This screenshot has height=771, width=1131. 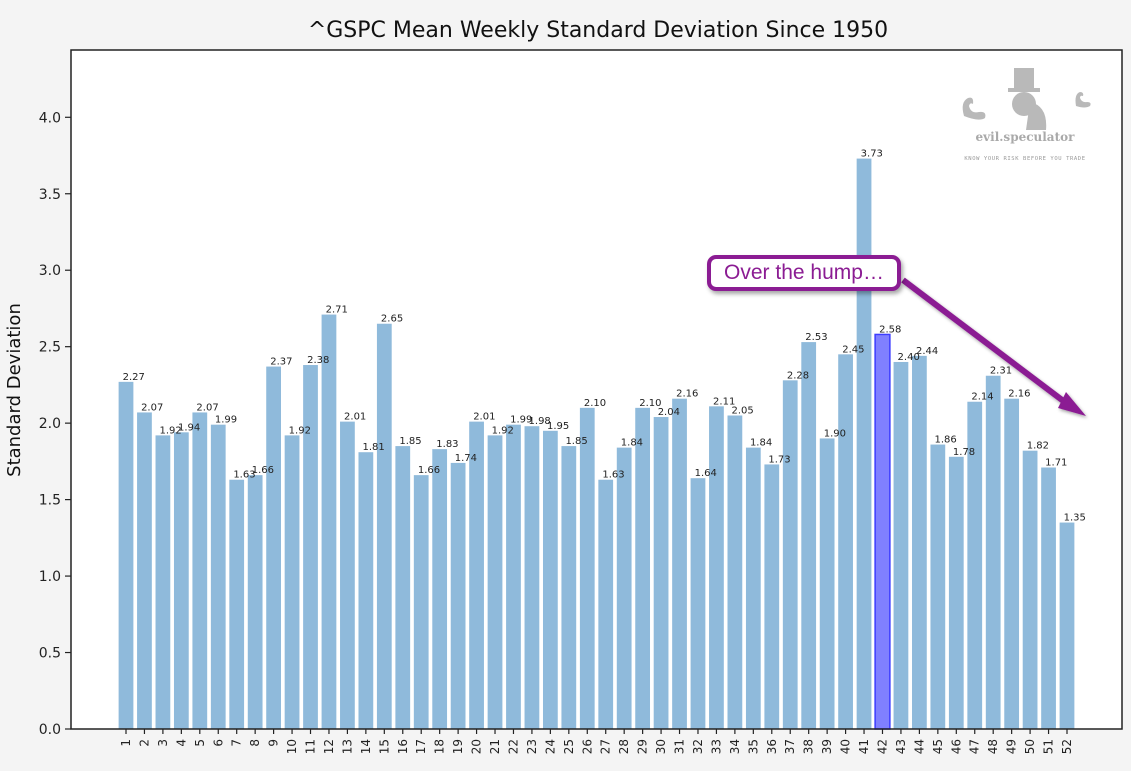 I want to click on data-label-week-33: 2.11, so click(x=724, y=401).